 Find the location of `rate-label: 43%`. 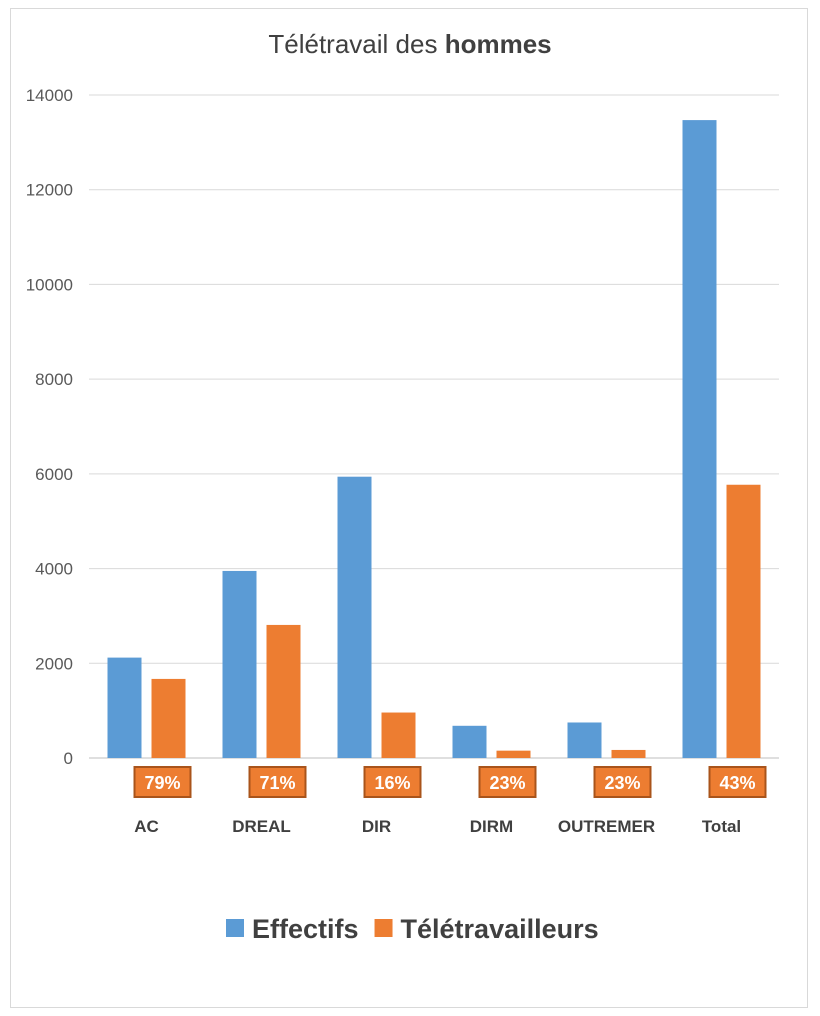

rate-label: 43% is located at coordinates (737, 783).